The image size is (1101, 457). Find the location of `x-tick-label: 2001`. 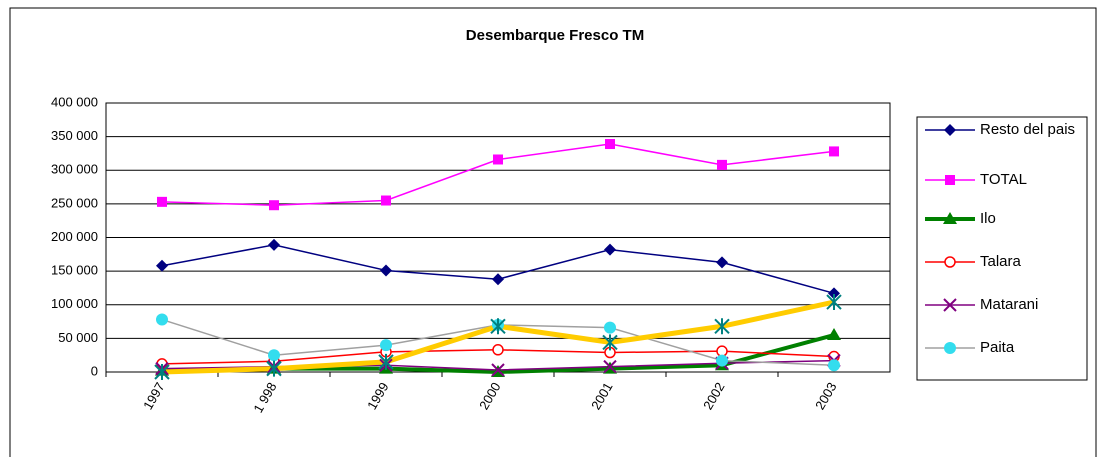

x-tick-label: 2001 is located at coordinates (601, 396).